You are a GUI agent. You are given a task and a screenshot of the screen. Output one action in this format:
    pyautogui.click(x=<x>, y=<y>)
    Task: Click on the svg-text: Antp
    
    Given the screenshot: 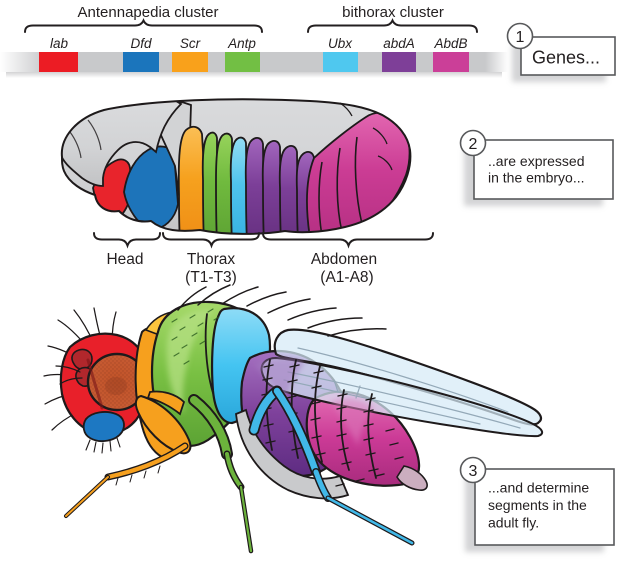 What is the action you would take?
    pyautogui.click(x=241, y=43)
    